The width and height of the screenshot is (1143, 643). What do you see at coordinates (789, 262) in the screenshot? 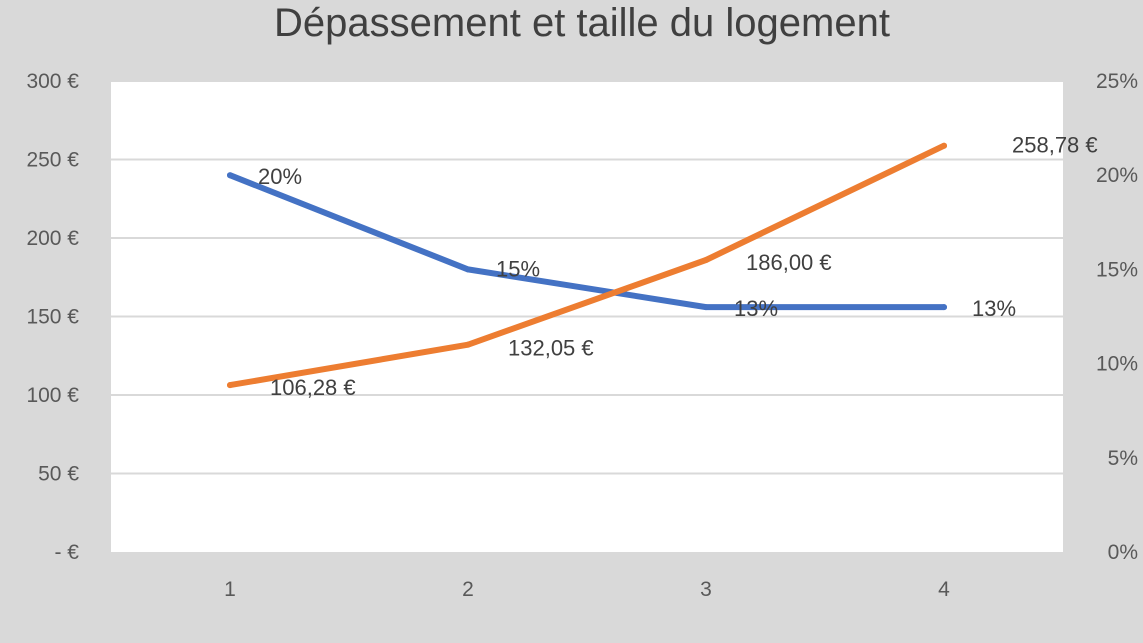
I see `data-label: 186,00 €` at bounding box center [789, 262].